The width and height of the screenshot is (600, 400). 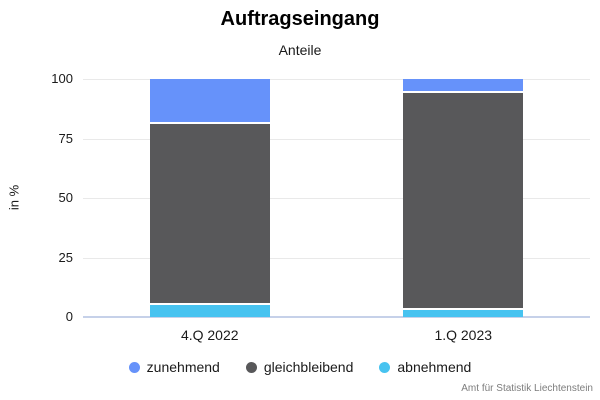 What do you see at coordinates (69, 316) in the screenshot?
I see `y-tick-label-0: 0` at bounding box center [69, 316].